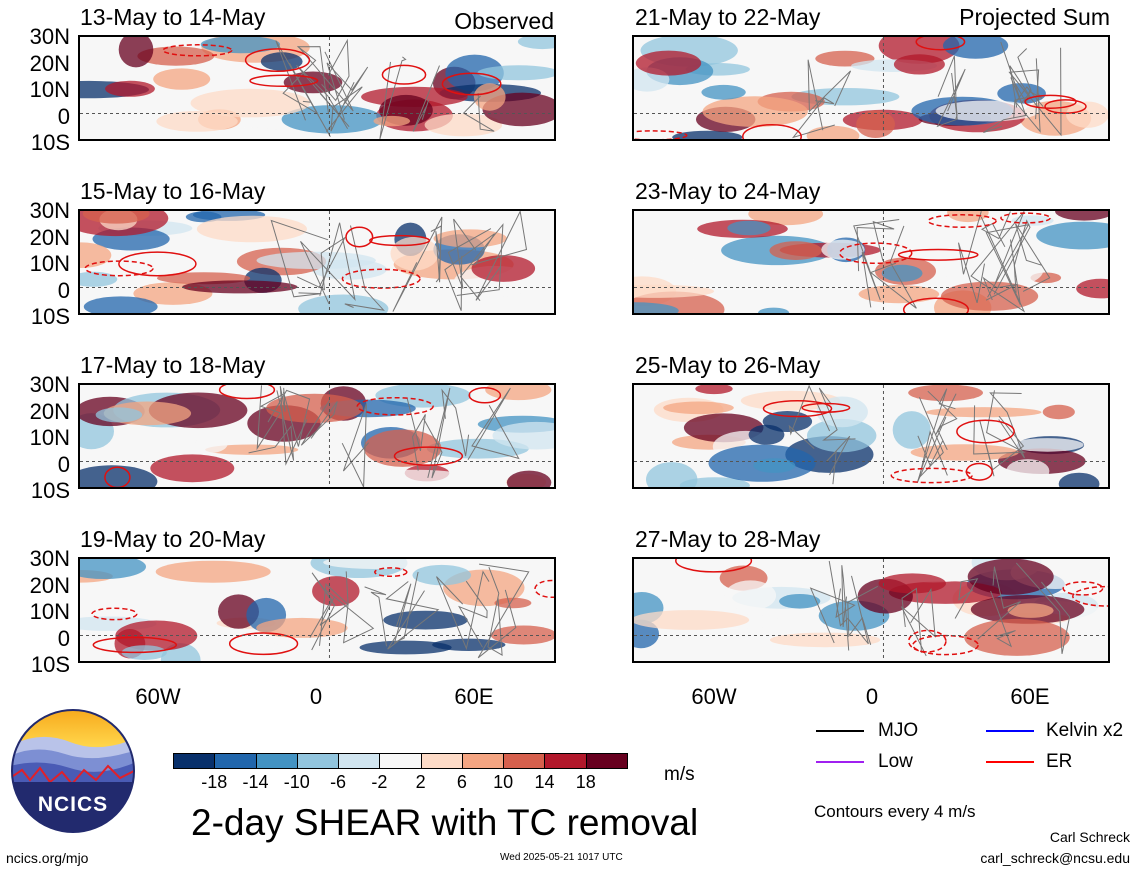 This screenshot has height=872, width=1135. Describe the element at coordinates (1010, 731) in the screenshot. I see `legend-line-kelvin` at that location.